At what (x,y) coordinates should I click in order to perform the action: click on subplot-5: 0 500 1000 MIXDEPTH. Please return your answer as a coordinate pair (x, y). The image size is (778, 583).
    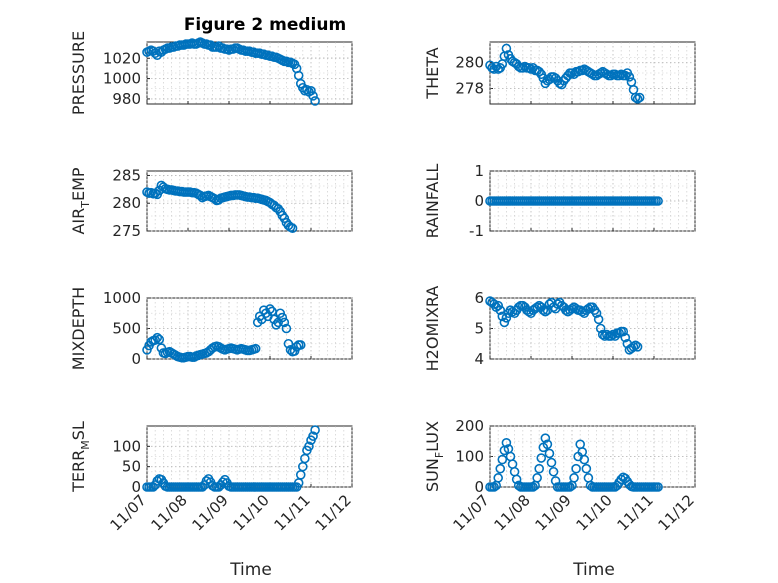
    Looking at the image, I should click on (211, 328).